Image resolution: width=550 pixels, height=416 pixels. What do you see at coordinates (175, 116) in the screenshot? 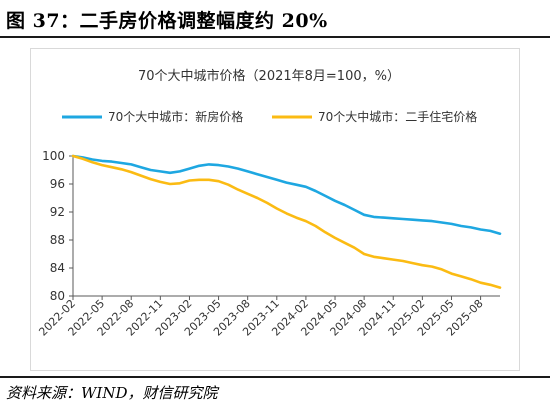
I see `legend-label-1: 70个大中城市：新房价格` at bounding box center [175, 116].